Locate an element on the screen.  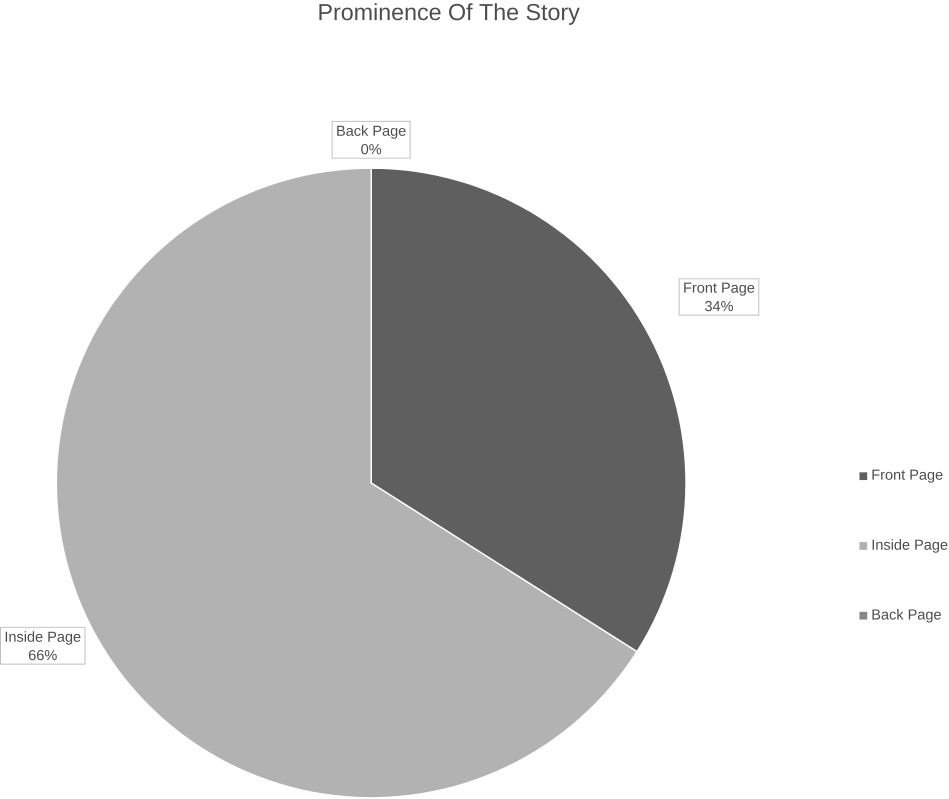
data-label: 66% is located at coordinates (42, 655).